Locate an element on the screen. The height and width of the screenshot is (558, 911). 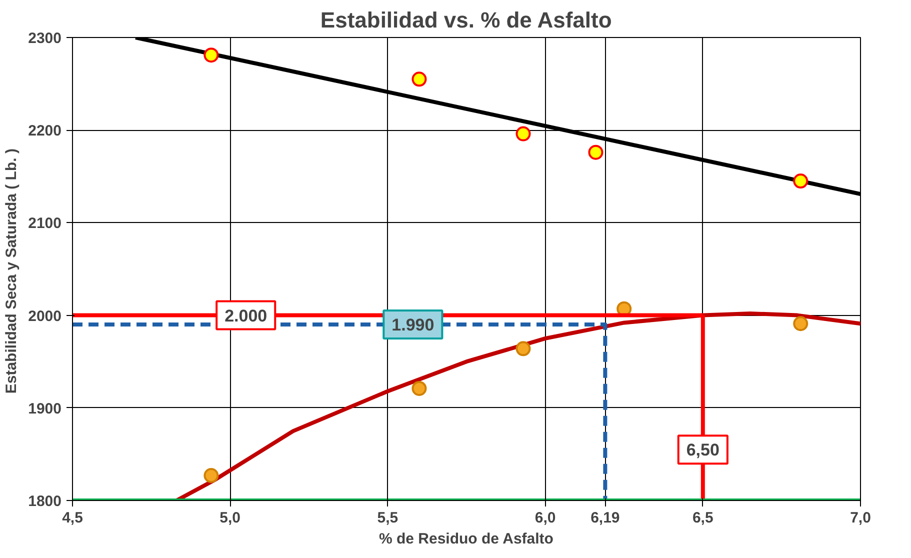
x-tick-label: 5,0 is located at coordinates (230, 518).